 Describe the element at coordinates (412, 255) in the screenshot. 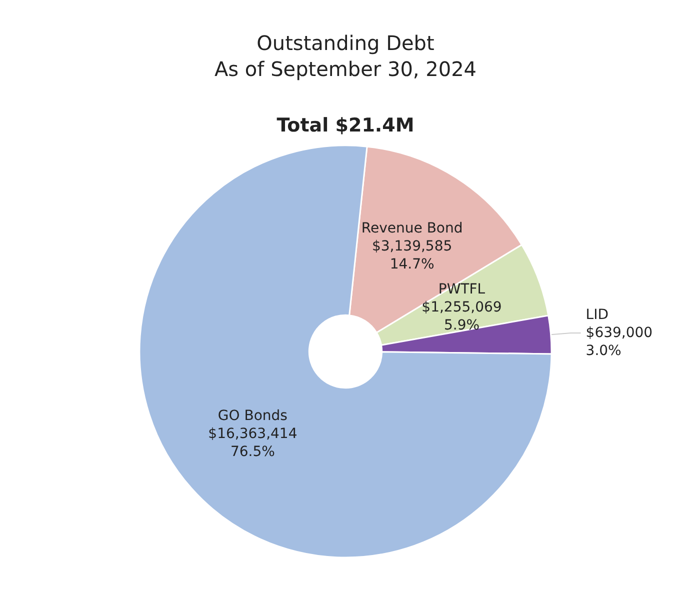

I see `data-label: $3,139,585 14.7%` at that location.